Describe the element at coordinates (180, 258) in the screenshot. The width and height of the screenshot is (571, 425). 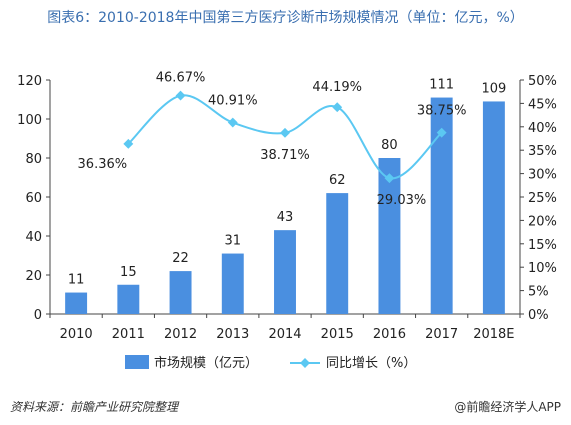
I see `bar-value-label: 22` at that location.